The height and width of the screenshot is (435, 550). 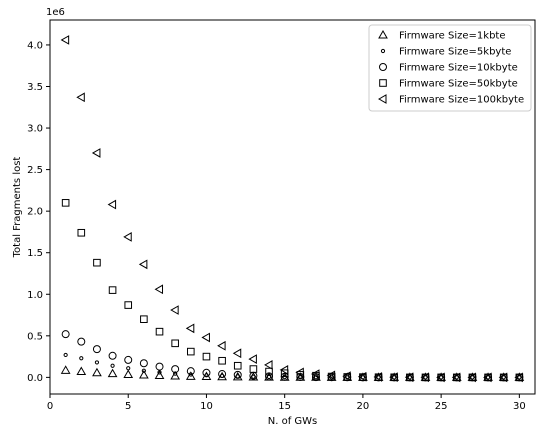 What do you see at coordinates (17, 208) in the screenshot?
I see `y-axis-label: Total Fragments lost` at bounding box center [17, 208].